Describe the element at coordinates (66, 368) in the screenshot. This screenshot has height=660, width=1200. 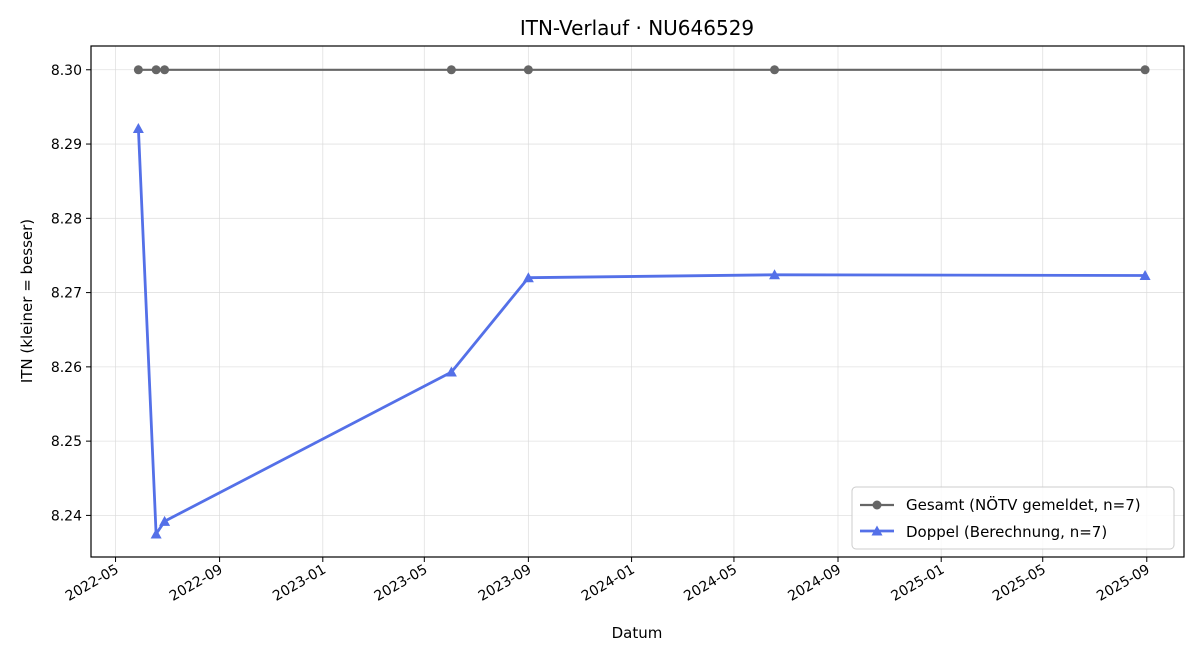
I see `y-tick-label: 8.26` at that location.